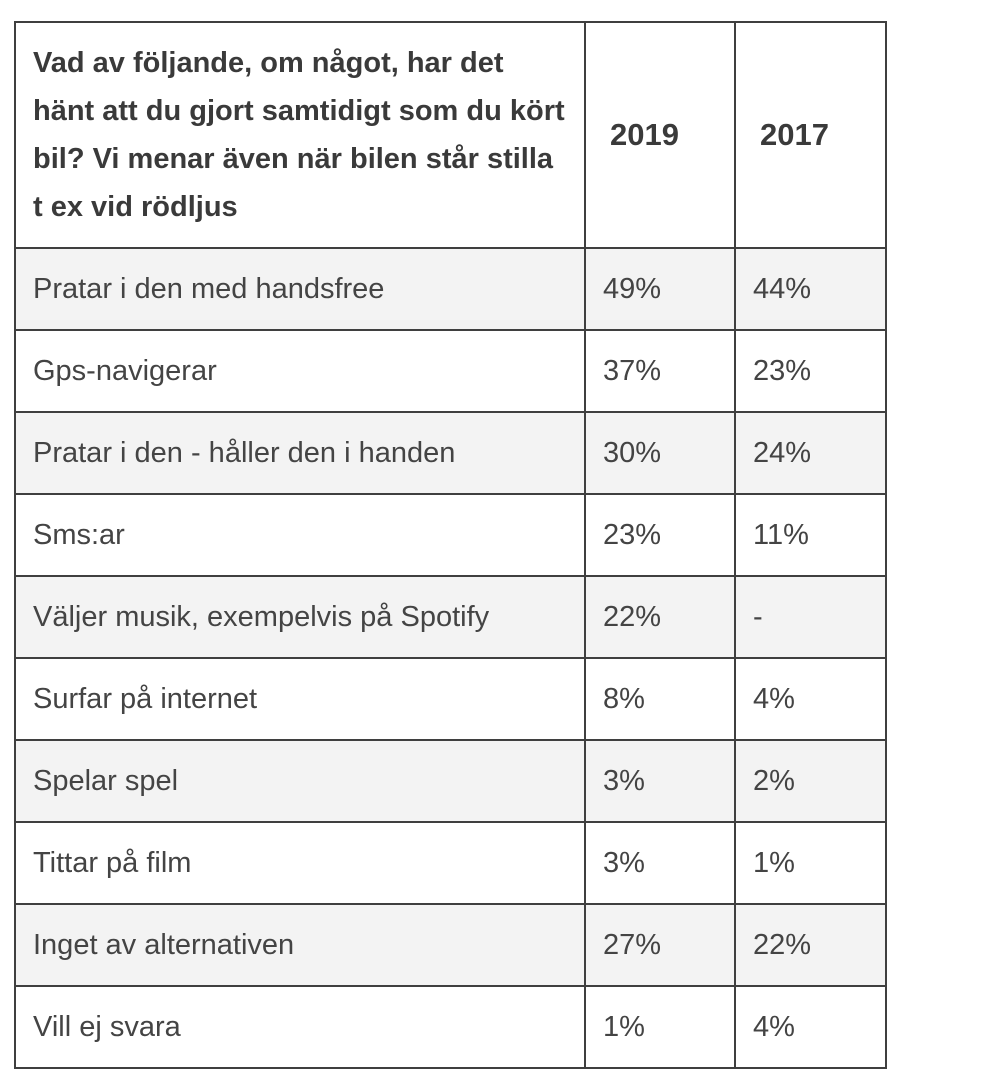 The height and width of the screenshot is (1090, 1000). I want to click on row-label: Tittar på film, so click(300, 863).